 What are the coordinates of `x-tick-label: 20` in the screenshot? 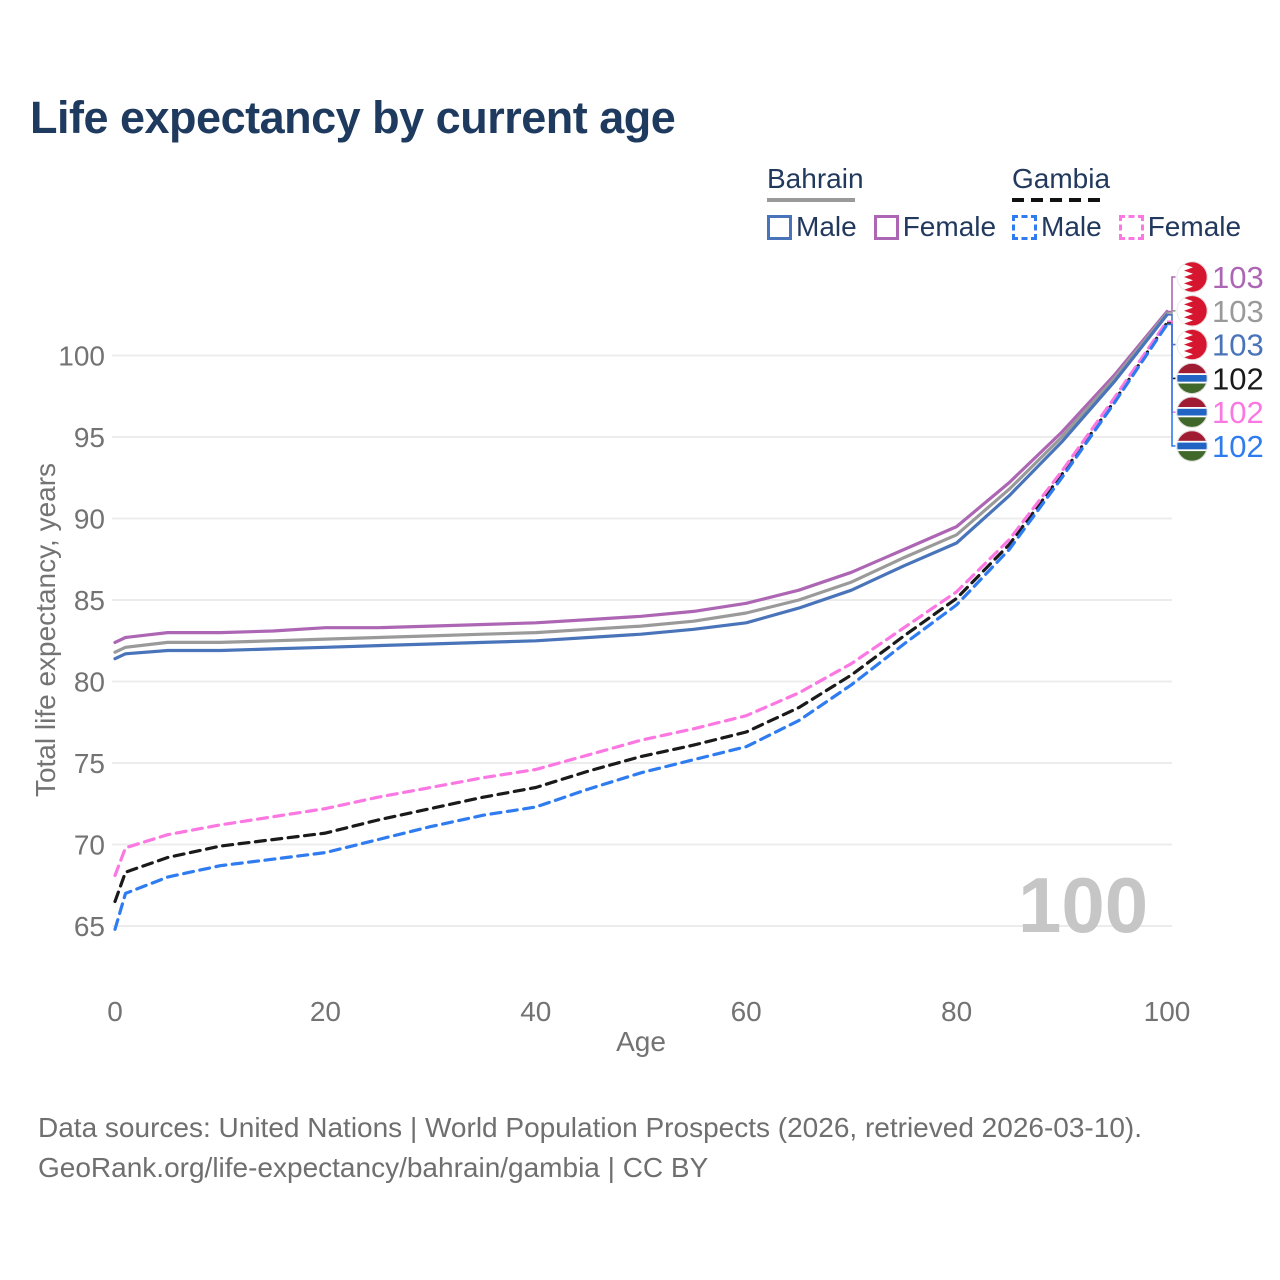 It's located at (325, 1011).